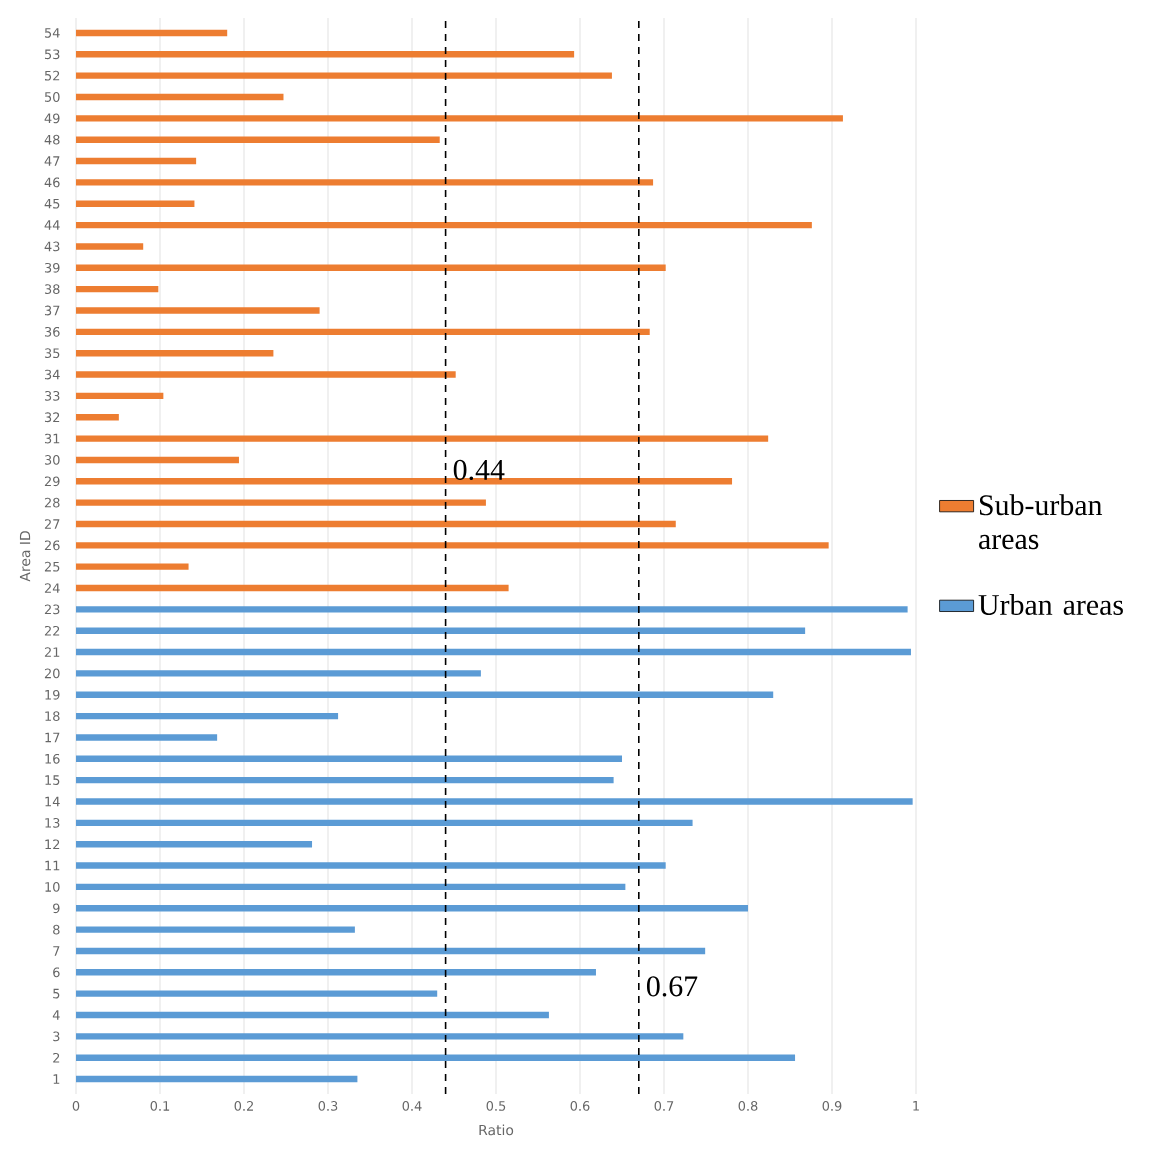 The width and height of the screenshot is (1164, 1170). I want to click on ref-line-label: 0.67, so click(672, 986).